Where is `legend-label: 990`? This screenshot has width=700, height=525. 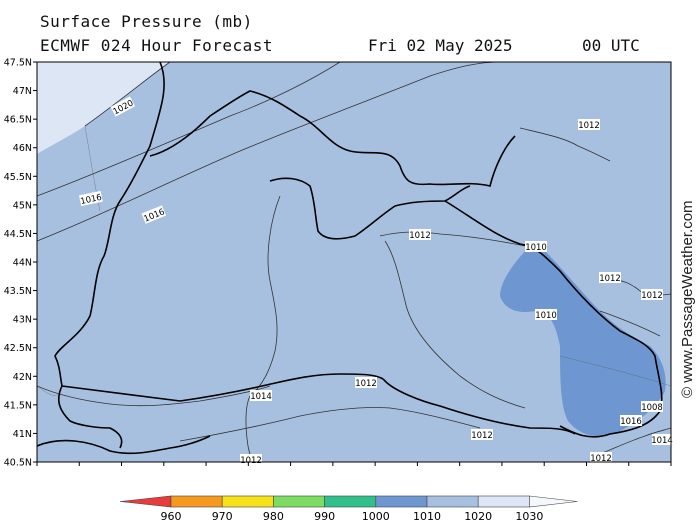 legend-label: 990 is located at coordinates (324, 516).